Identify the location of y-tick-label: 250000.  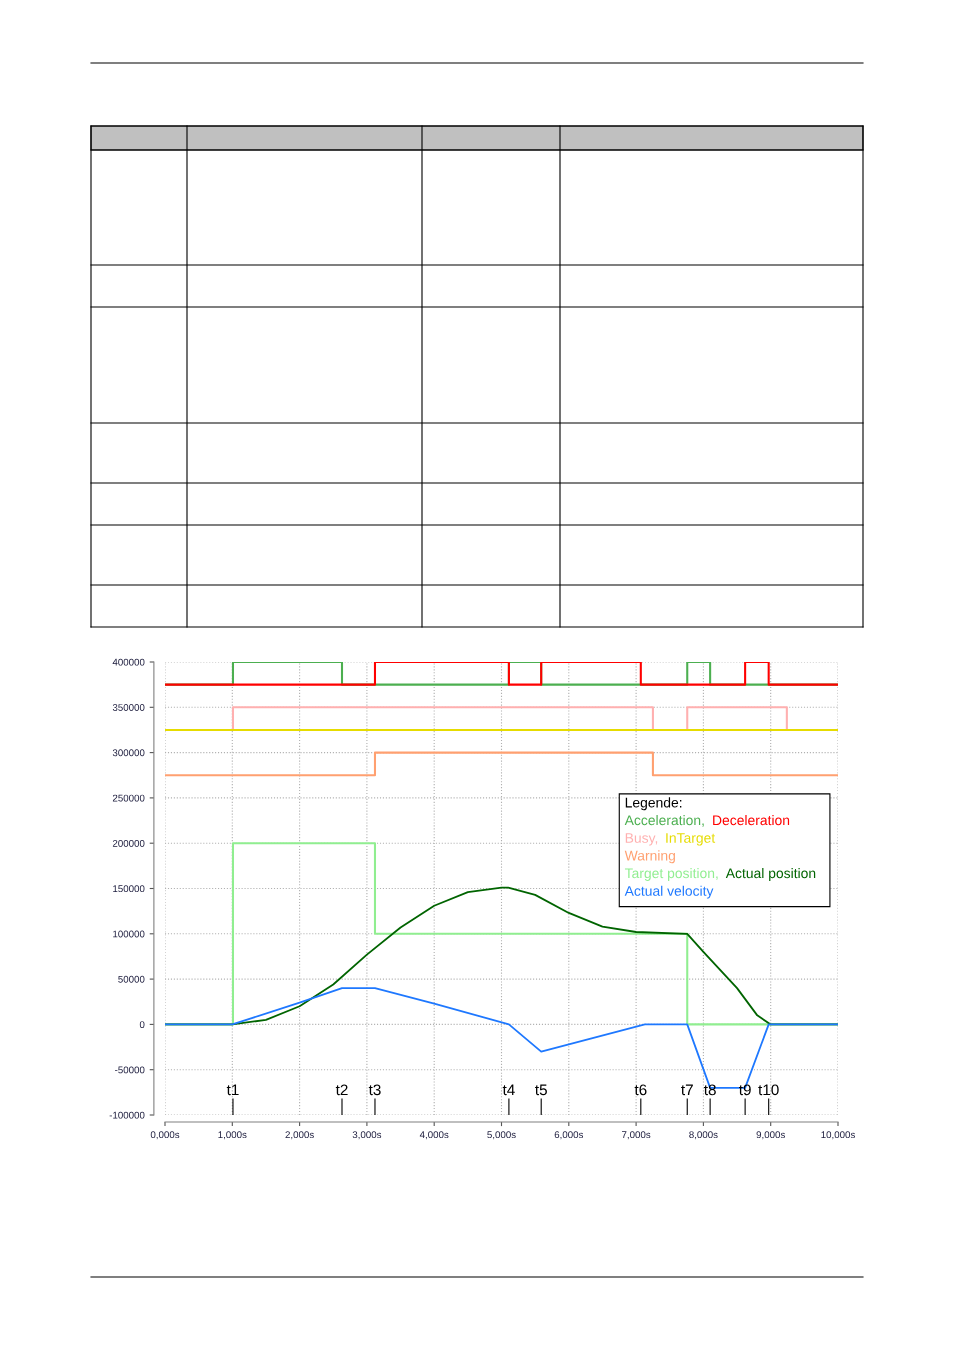
(128, 798).